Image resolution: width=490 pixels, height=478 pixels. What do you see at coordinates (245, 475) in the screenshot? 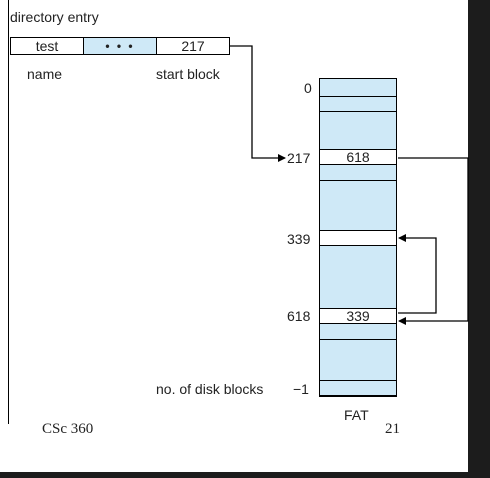
I see `window-edge-bottom` at bounding box center [245, 475].